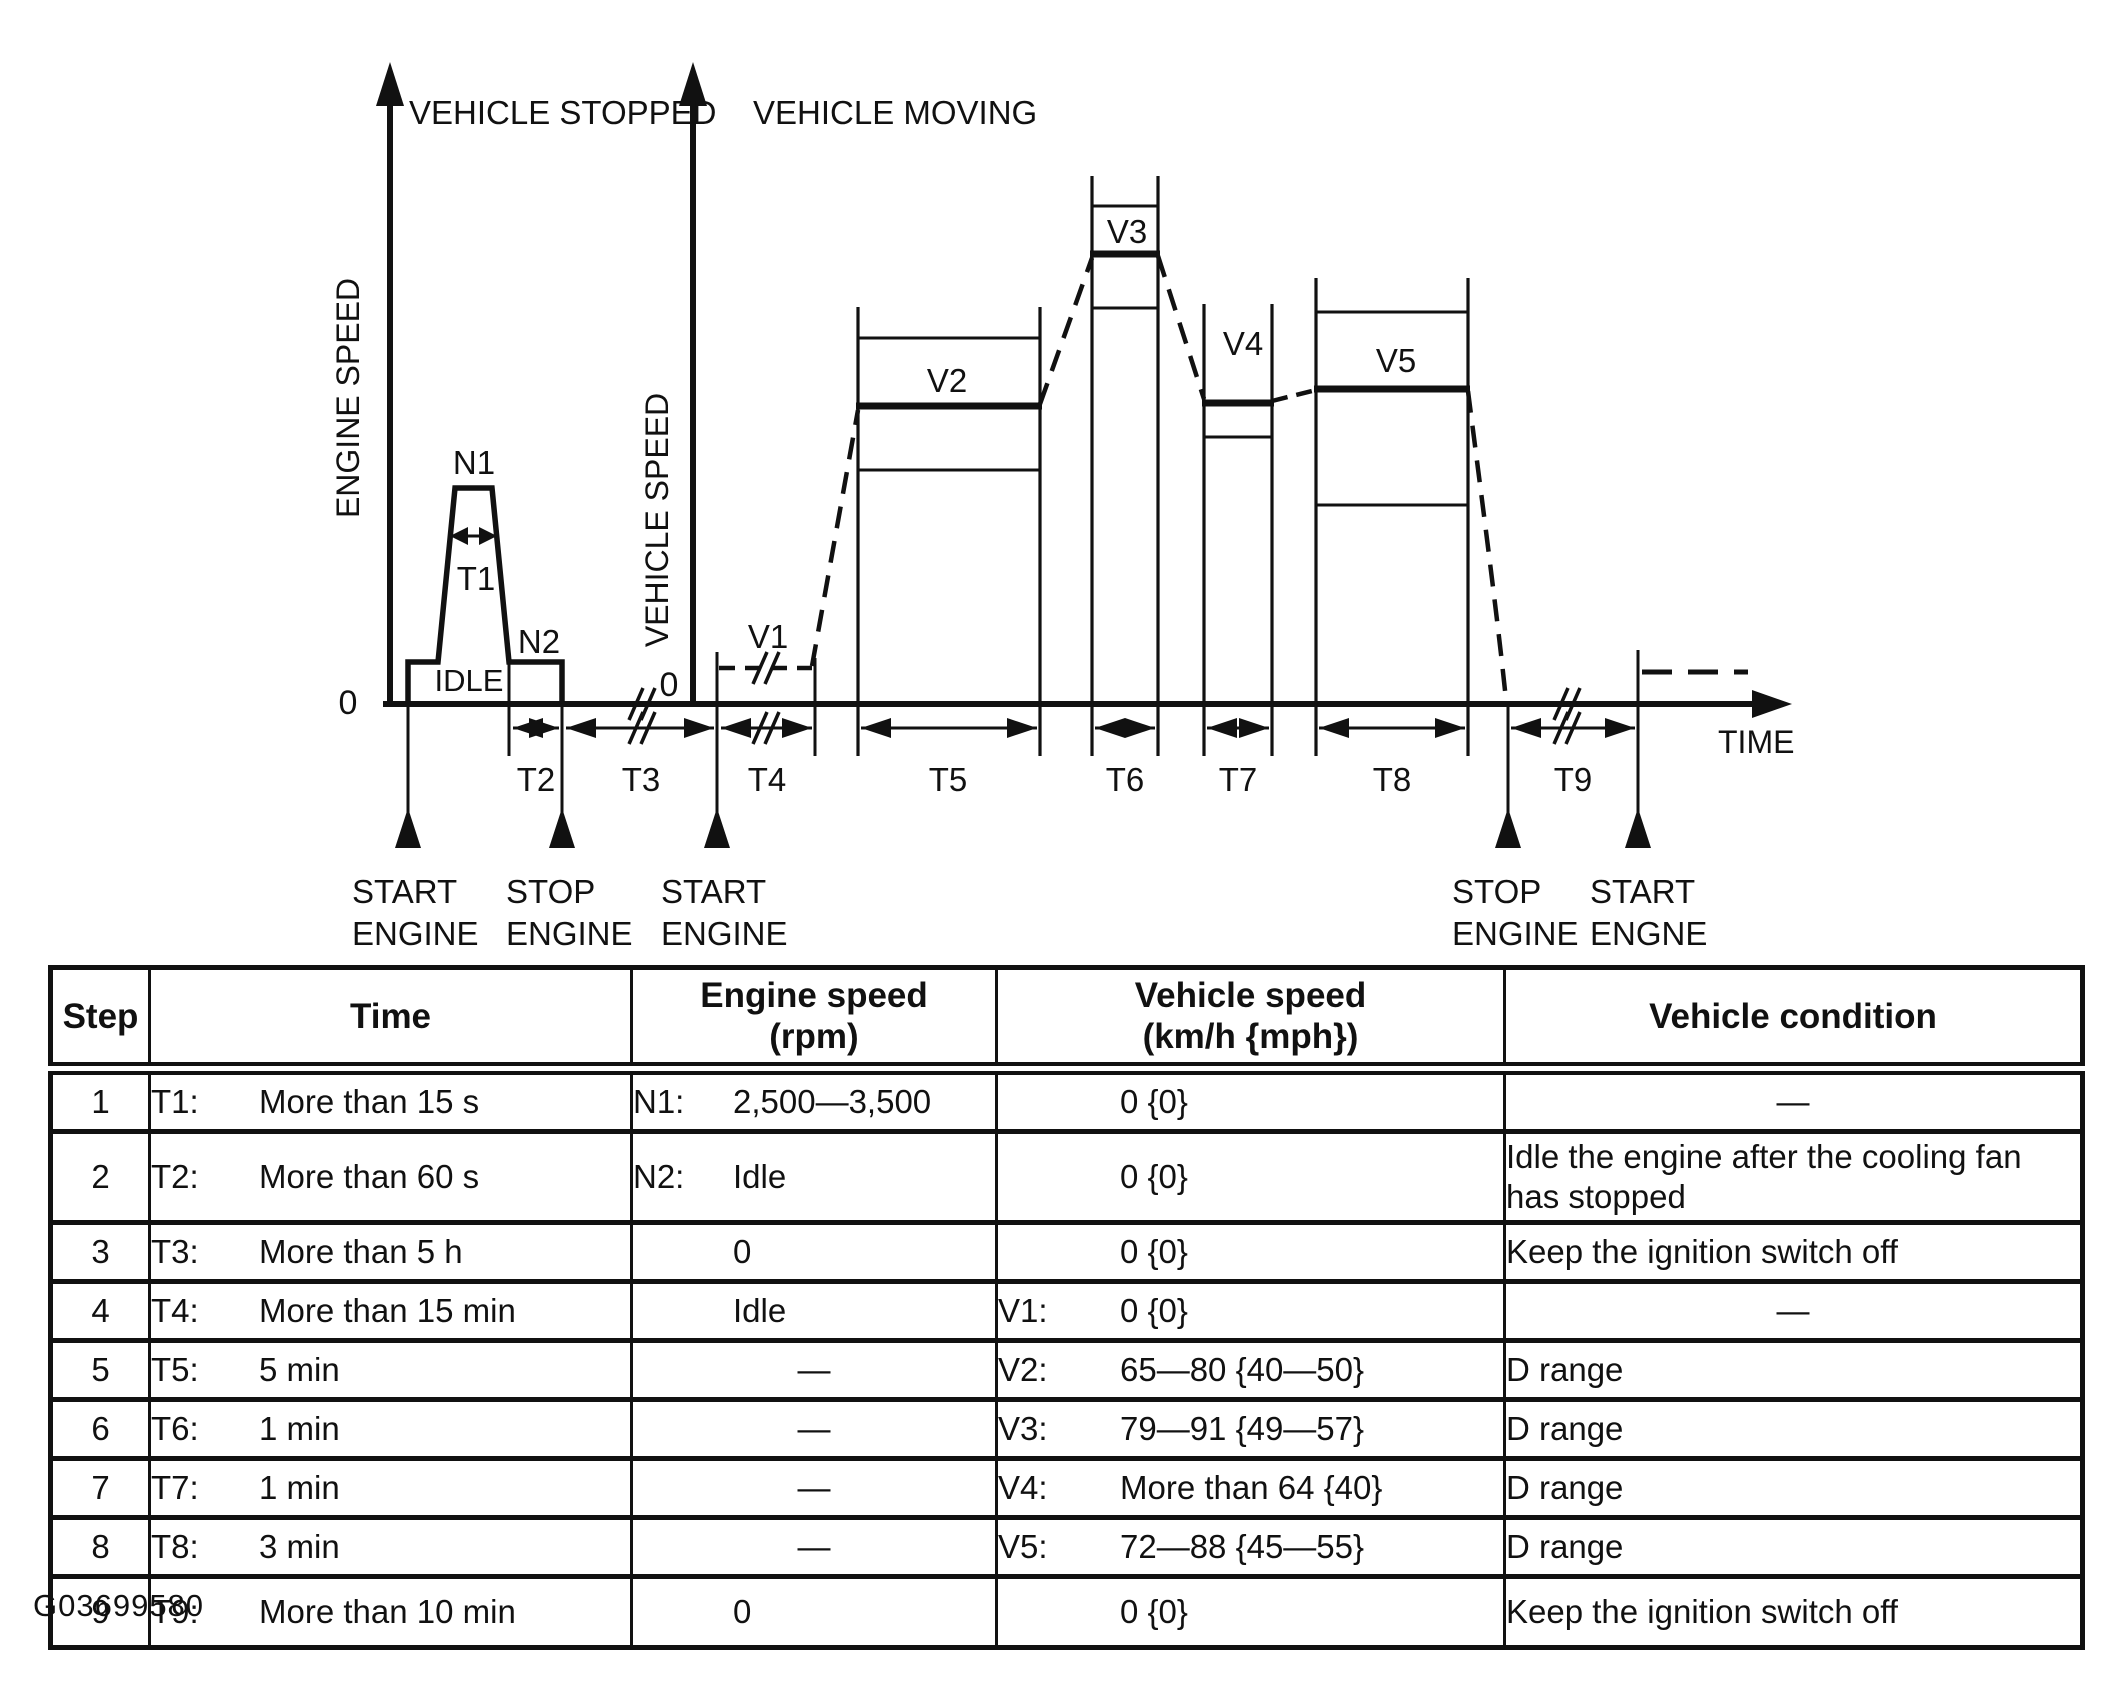 The width and height of the screenshot is (2124, 1682). Describe the element at coordinates (390, 1429) in the screenshot. I see `cell-time: T6: 1 min` at that location.